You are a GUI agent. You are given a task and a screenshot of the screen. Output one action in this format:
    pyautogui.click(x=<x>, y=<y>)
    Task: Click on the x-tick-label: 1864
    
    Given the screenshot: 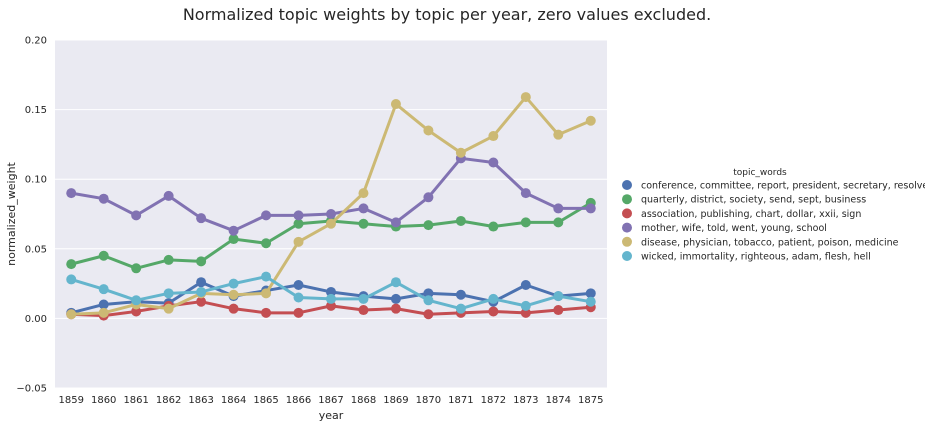 What is the action you would take?
    pyautogui.click(x=233, y=400)
    